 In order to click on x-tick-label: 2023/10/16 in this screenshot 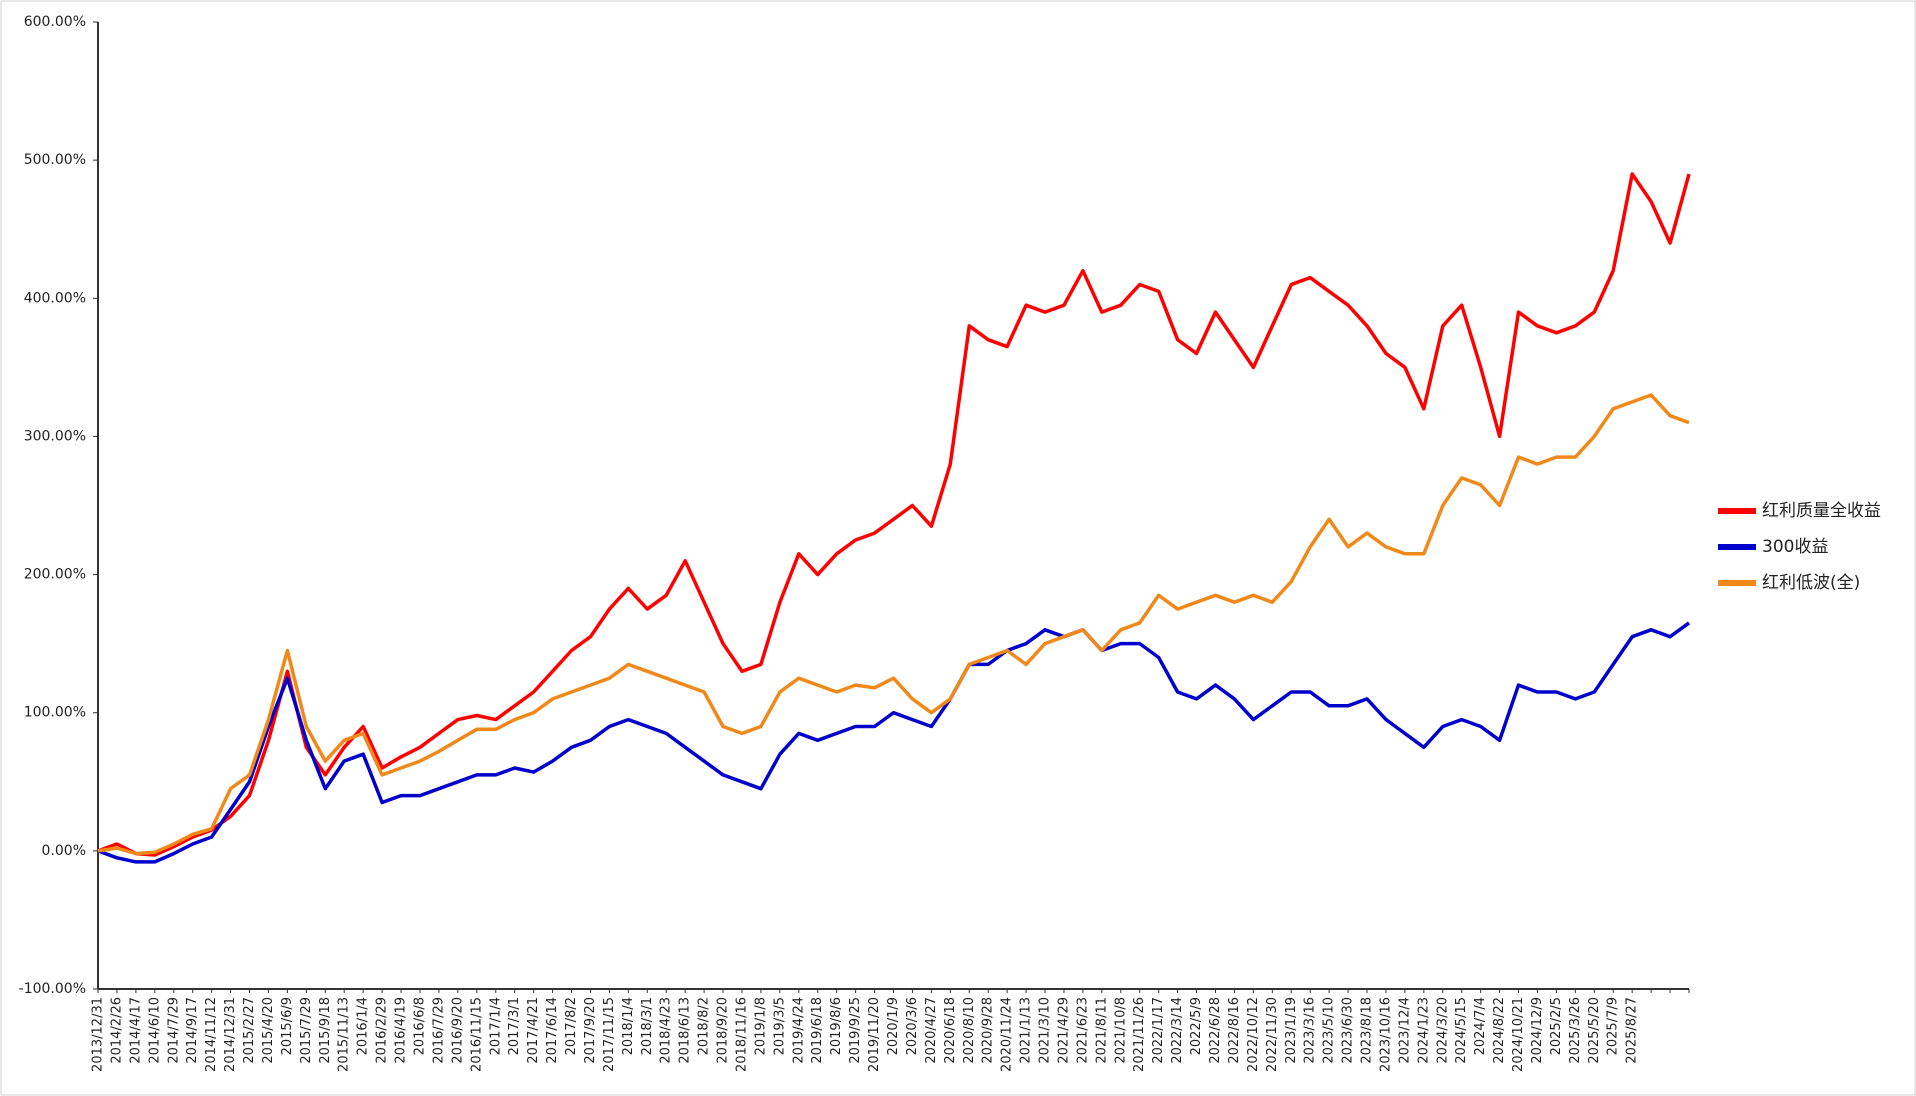, I will do `click(1385, 1034)`.